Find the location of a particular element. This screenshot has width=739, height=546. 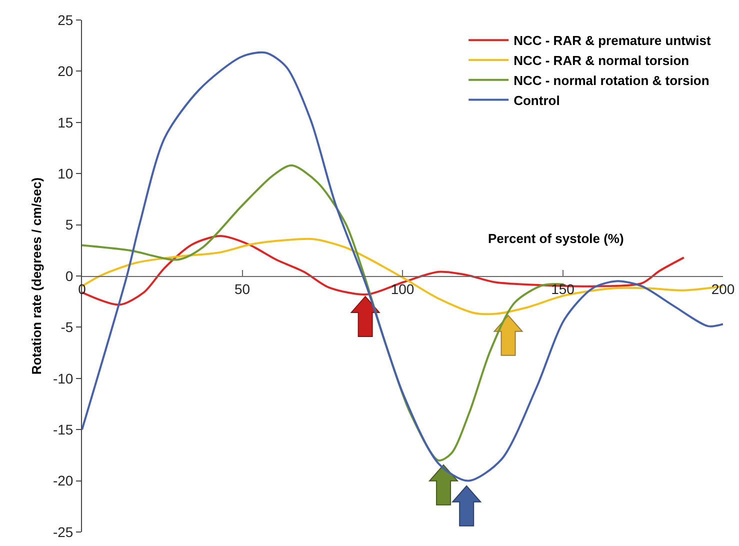

x-axis-title: Percent of systole (%) is located at coordinates (556, 238).